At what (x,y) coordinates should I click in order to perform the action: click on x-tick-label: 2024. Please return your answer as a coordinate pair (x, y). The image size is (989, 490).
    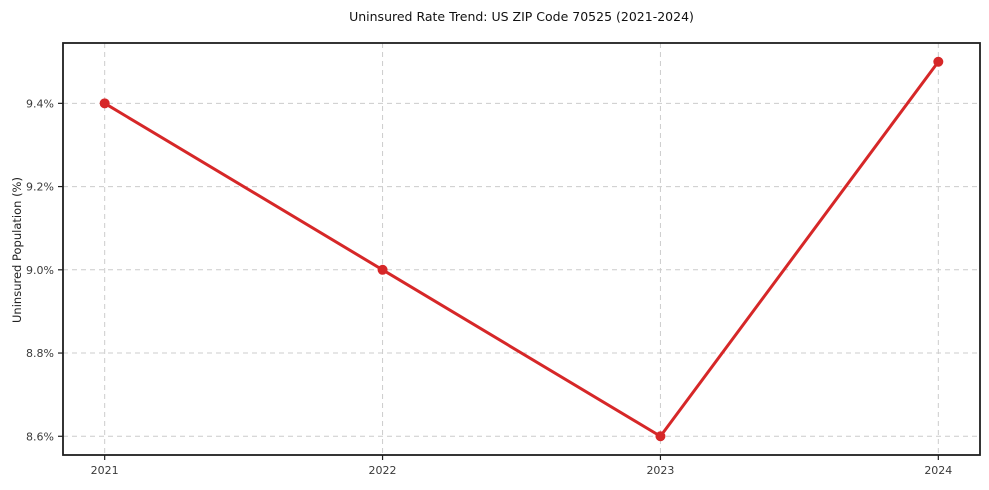
    Looking at the image, I should click on (938, 470).